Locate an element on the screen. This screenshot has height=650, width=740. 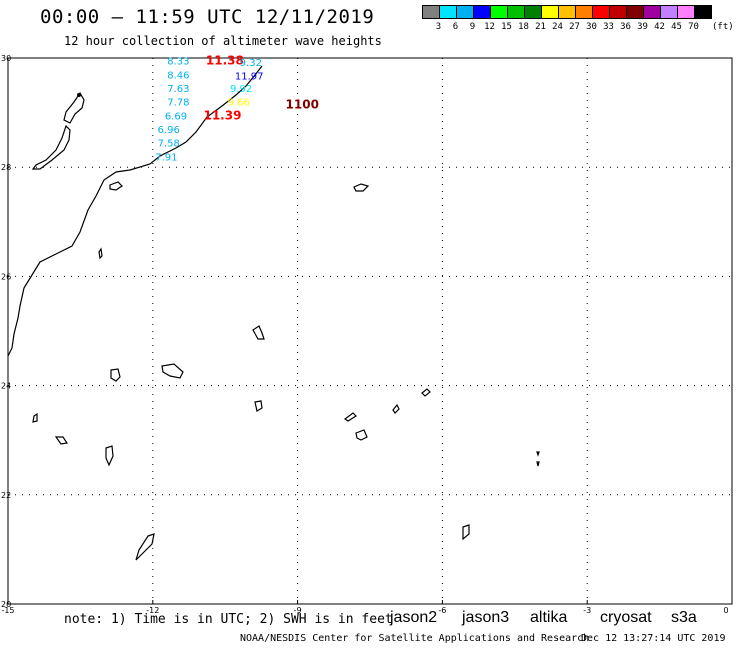
color-scale-label: 18 is located at coordinates (523, 27).